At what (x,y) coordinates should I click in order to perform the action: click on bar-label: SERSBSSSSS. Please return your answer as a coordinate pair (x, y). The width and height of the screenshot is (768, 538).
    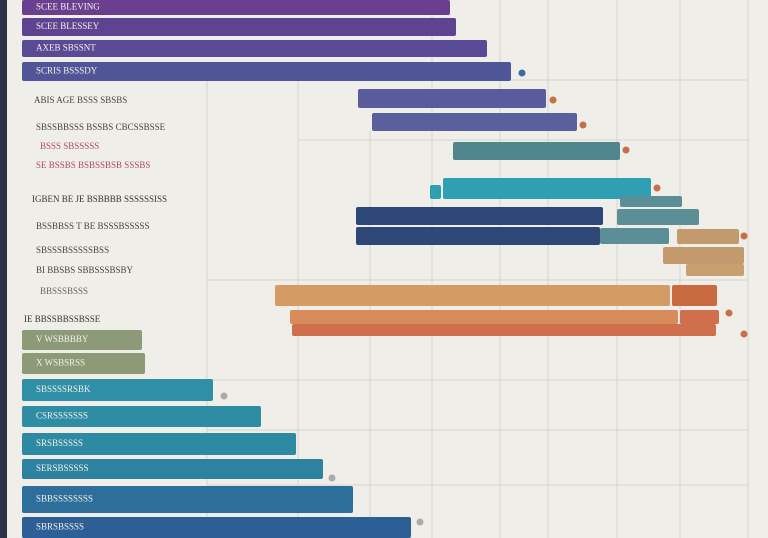
    Looking at the image, I should click on (62, 468).